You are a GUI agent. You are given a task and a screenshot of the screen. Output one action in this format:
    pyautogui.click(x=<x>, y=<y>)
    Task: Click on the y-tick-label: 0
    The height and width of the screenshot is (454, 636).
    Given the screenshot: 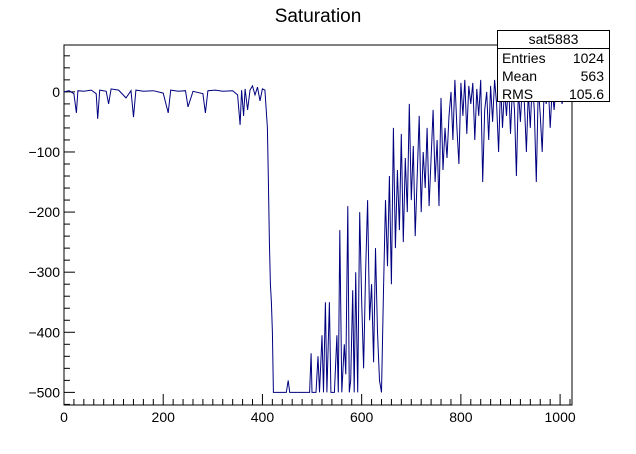 What is the action you would take?
    pyautogui.click(x=56, y=92)
    